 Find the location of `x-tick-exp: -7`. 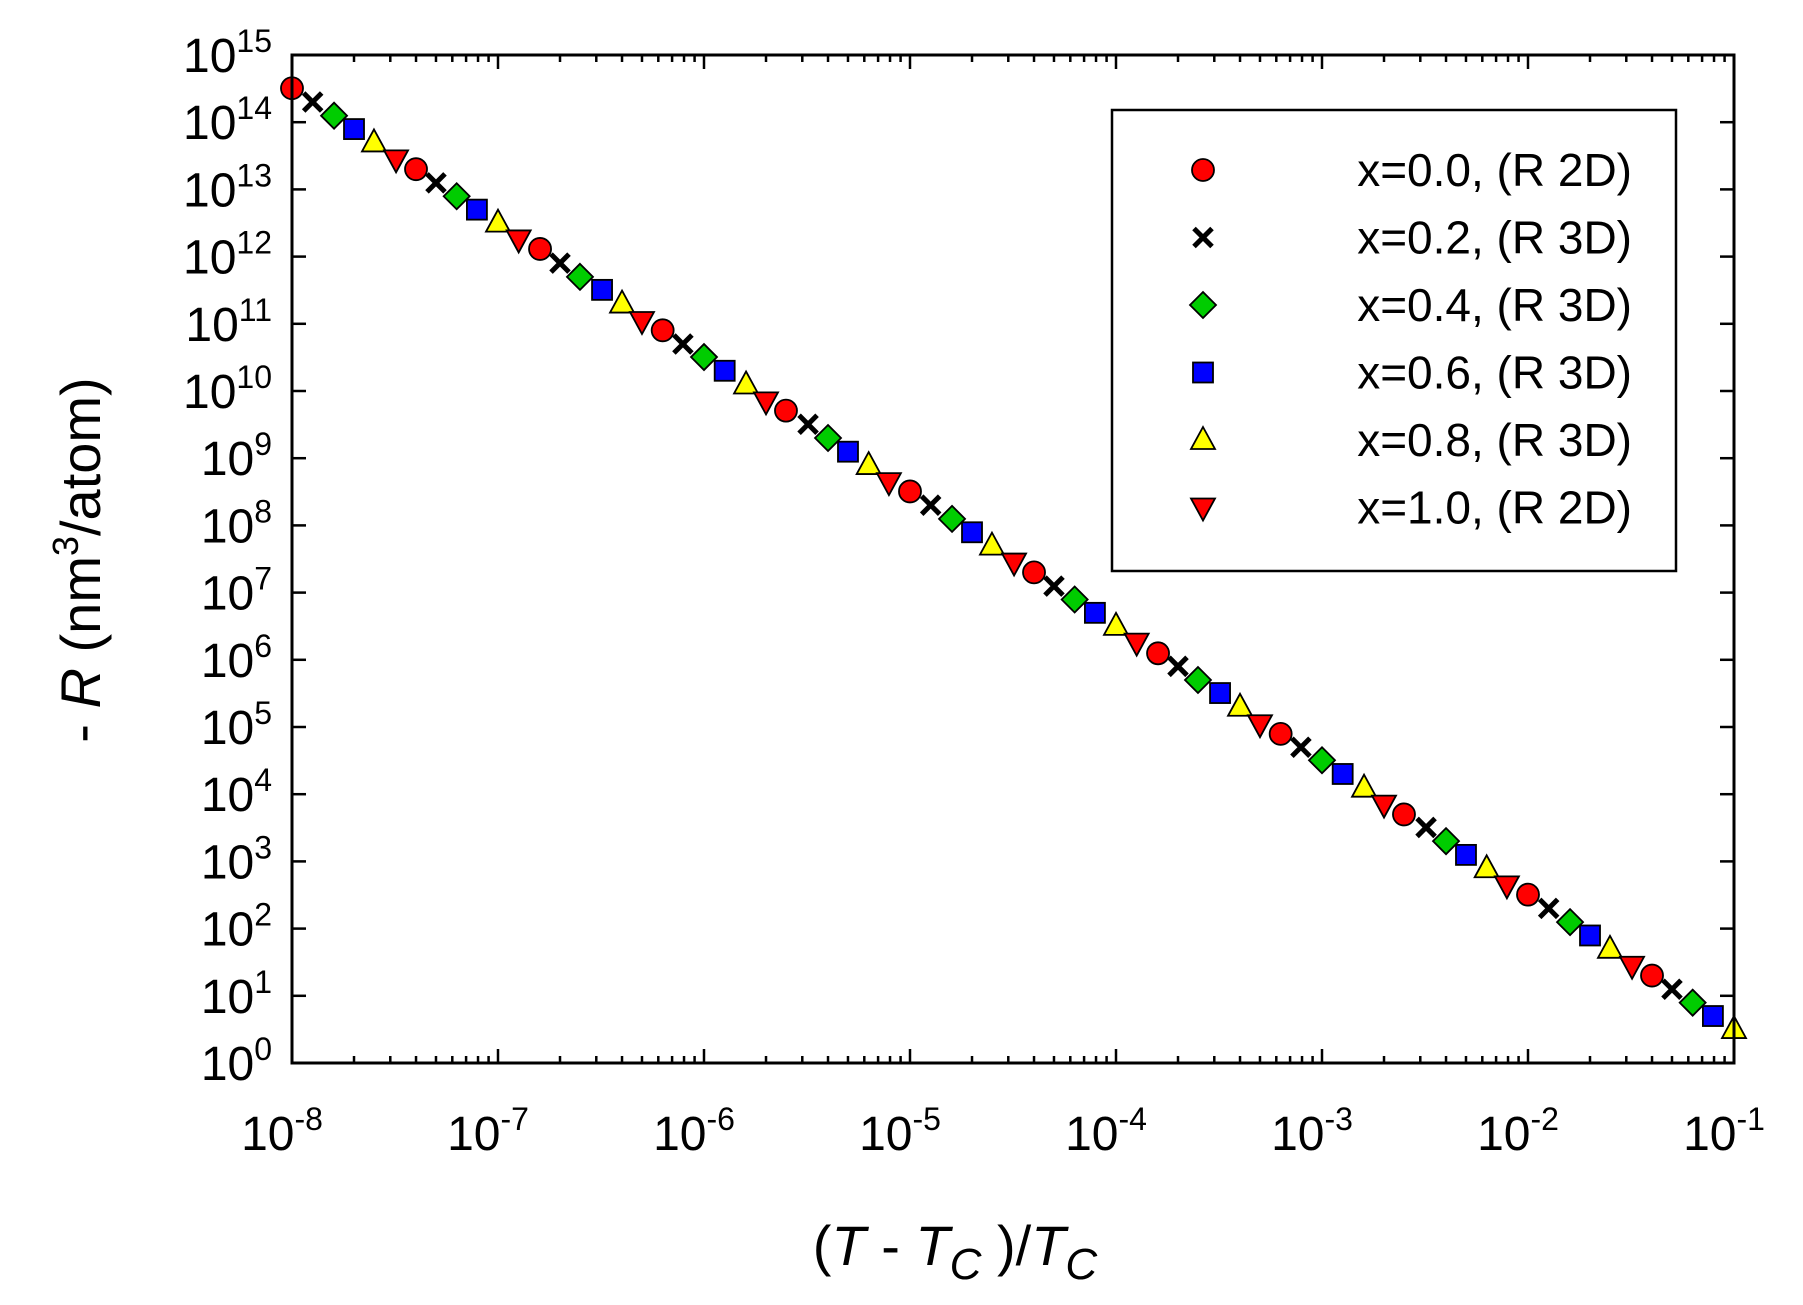

x-tick-exp: -7 is located at coordinates (514, 1119).